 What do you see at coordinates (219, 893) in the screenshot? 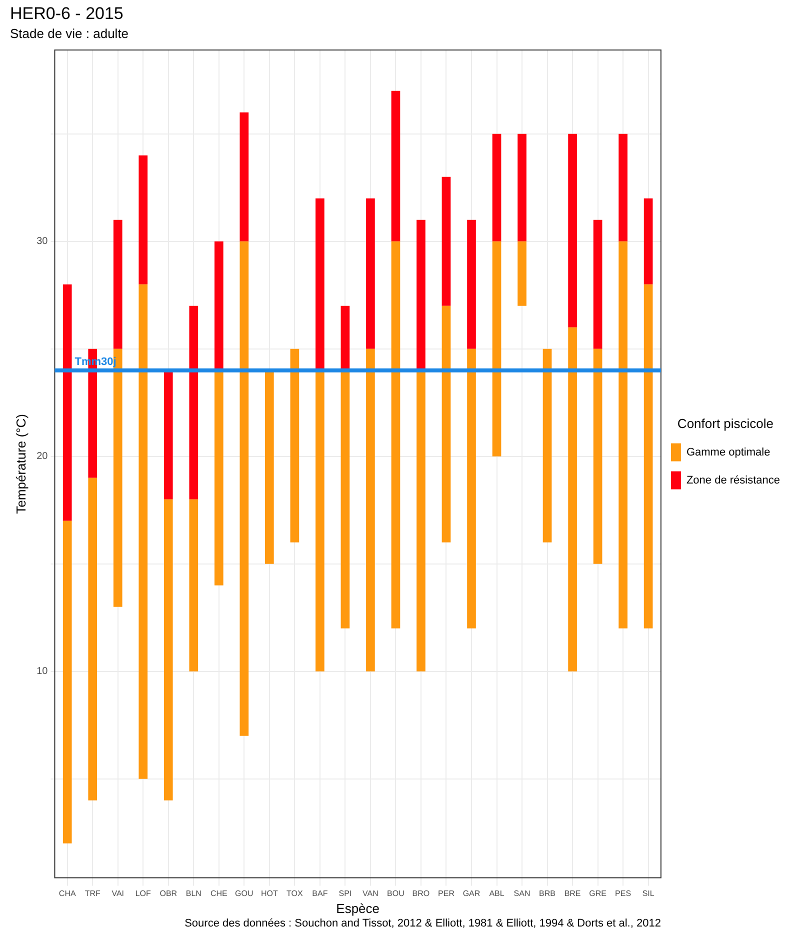
I see `x-tick-label: CHE` at bounding box center [219, 893].